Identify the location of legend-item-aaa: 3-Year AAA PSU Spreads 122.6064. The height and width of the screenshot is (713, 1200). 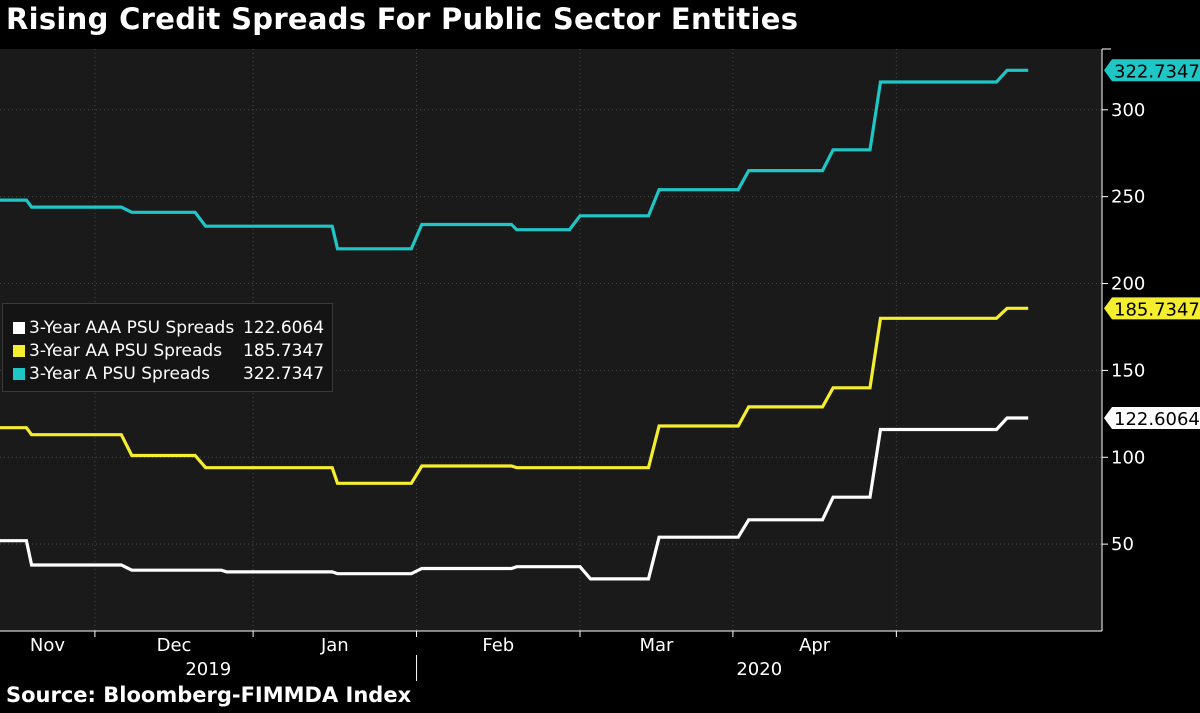
(172, 327).